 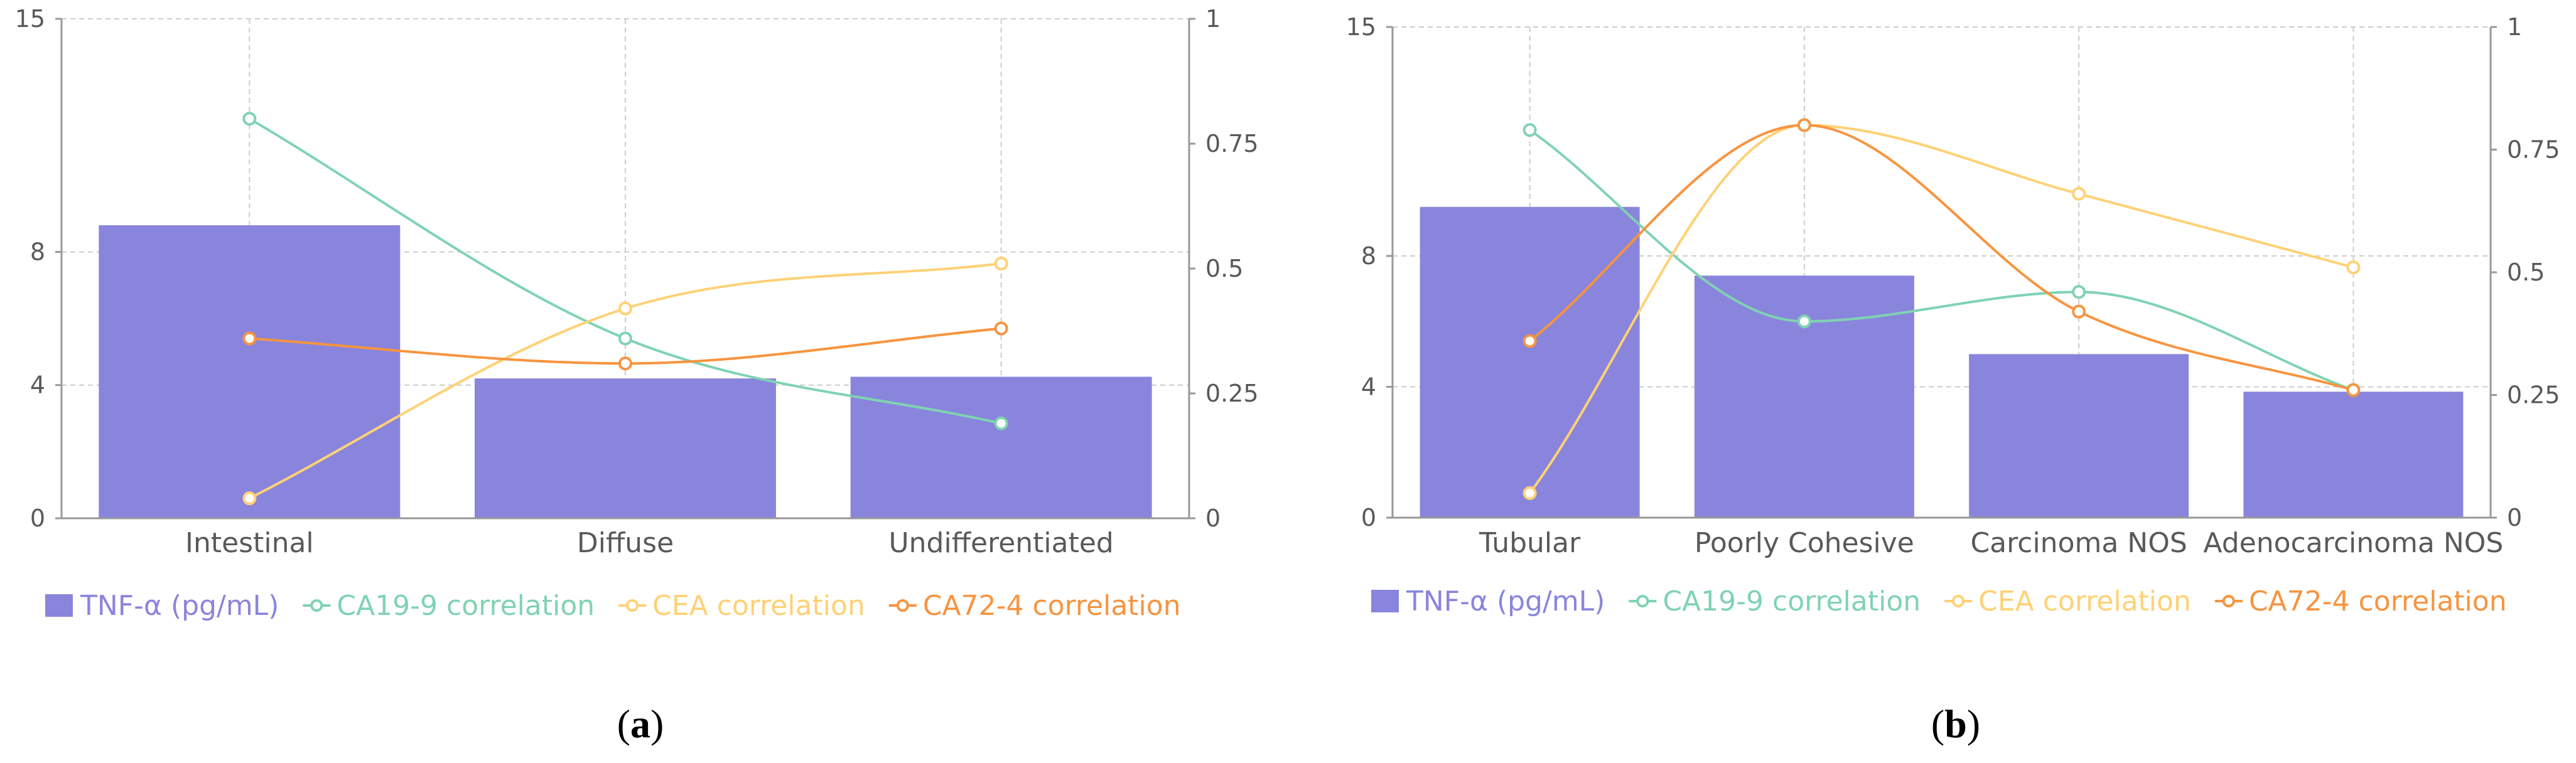 What do you see at coordinates (1001, 543) in the screenshot?
I see `category-label: Undifferentiated` at bounding box center [1001, 543].